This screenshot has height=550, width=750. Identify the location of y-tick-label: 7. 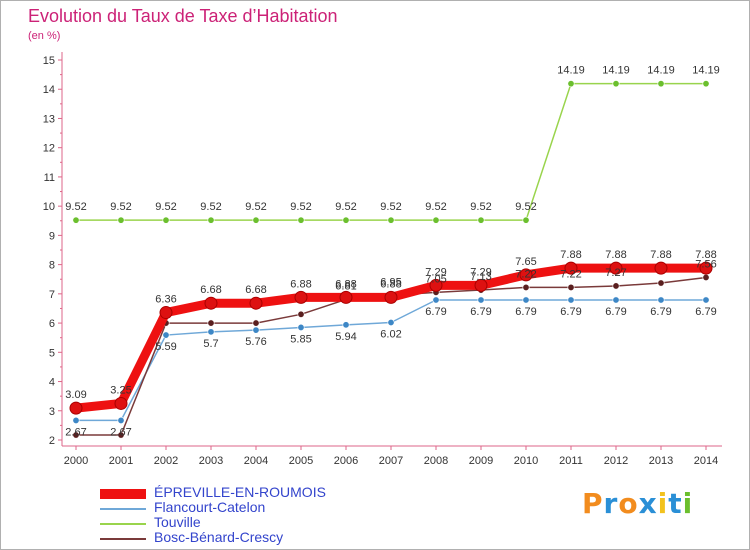
(52, 295).